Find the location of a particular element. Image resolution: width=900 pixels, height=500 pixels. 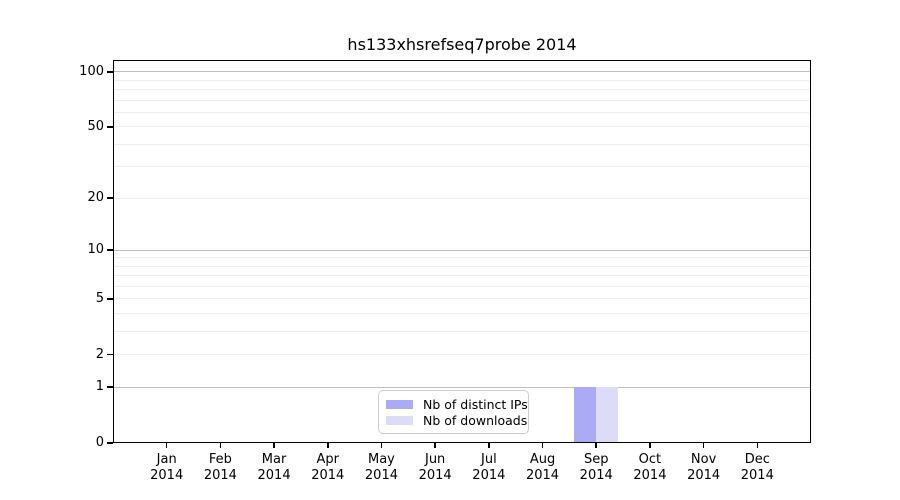

legend-item-downloads: Nb of downloads is located at coordinates (456, 420).